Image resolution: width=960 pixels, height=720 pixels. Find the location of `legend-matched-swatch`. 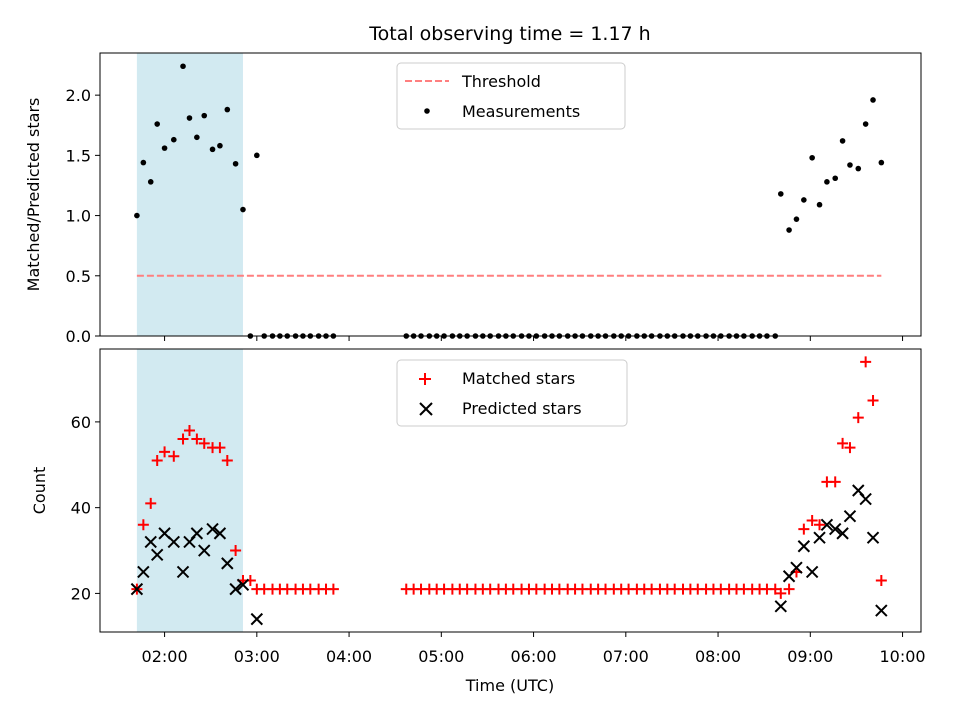

legend-matched-swatch is located at coordinates (425, 379).